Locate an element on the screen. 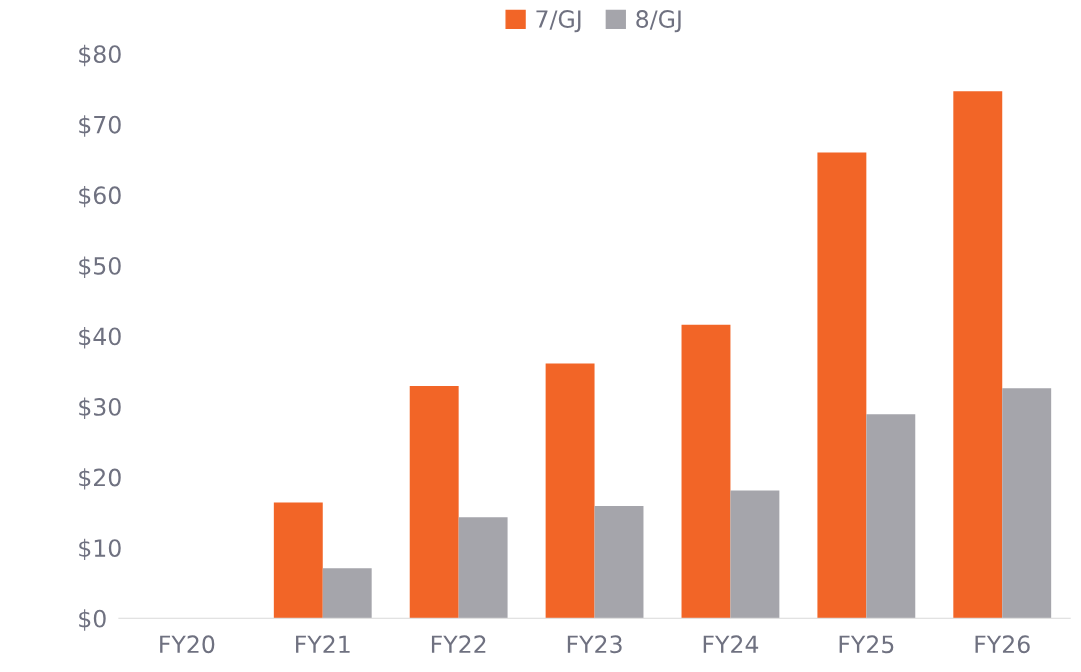 The width and height of the screenshot is (1081, 672). x-tick-label: FY24 is located at coordinates (731, 644).